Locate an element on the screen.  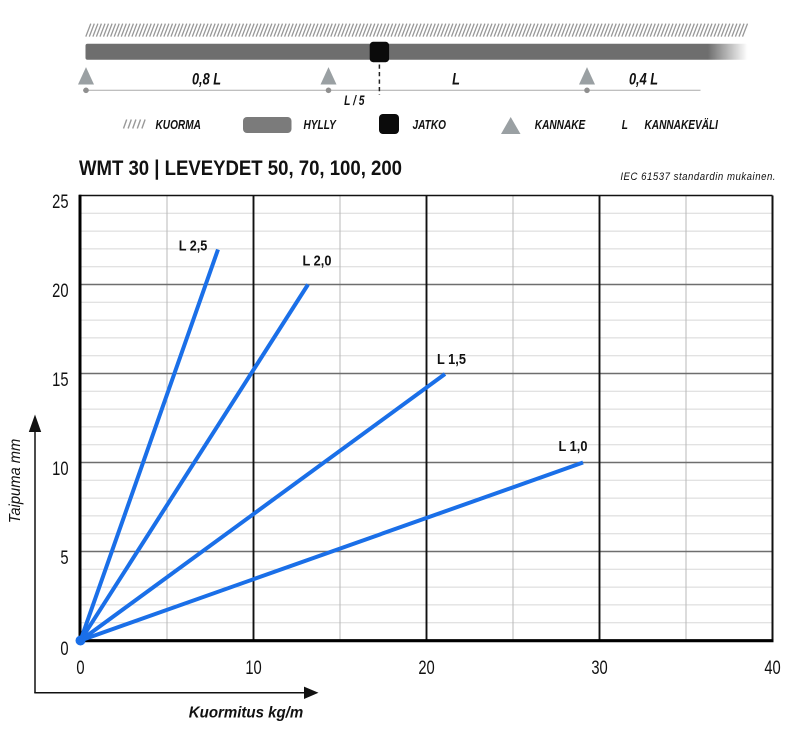
svg-text: 40 is located at coordinates (772, 667).